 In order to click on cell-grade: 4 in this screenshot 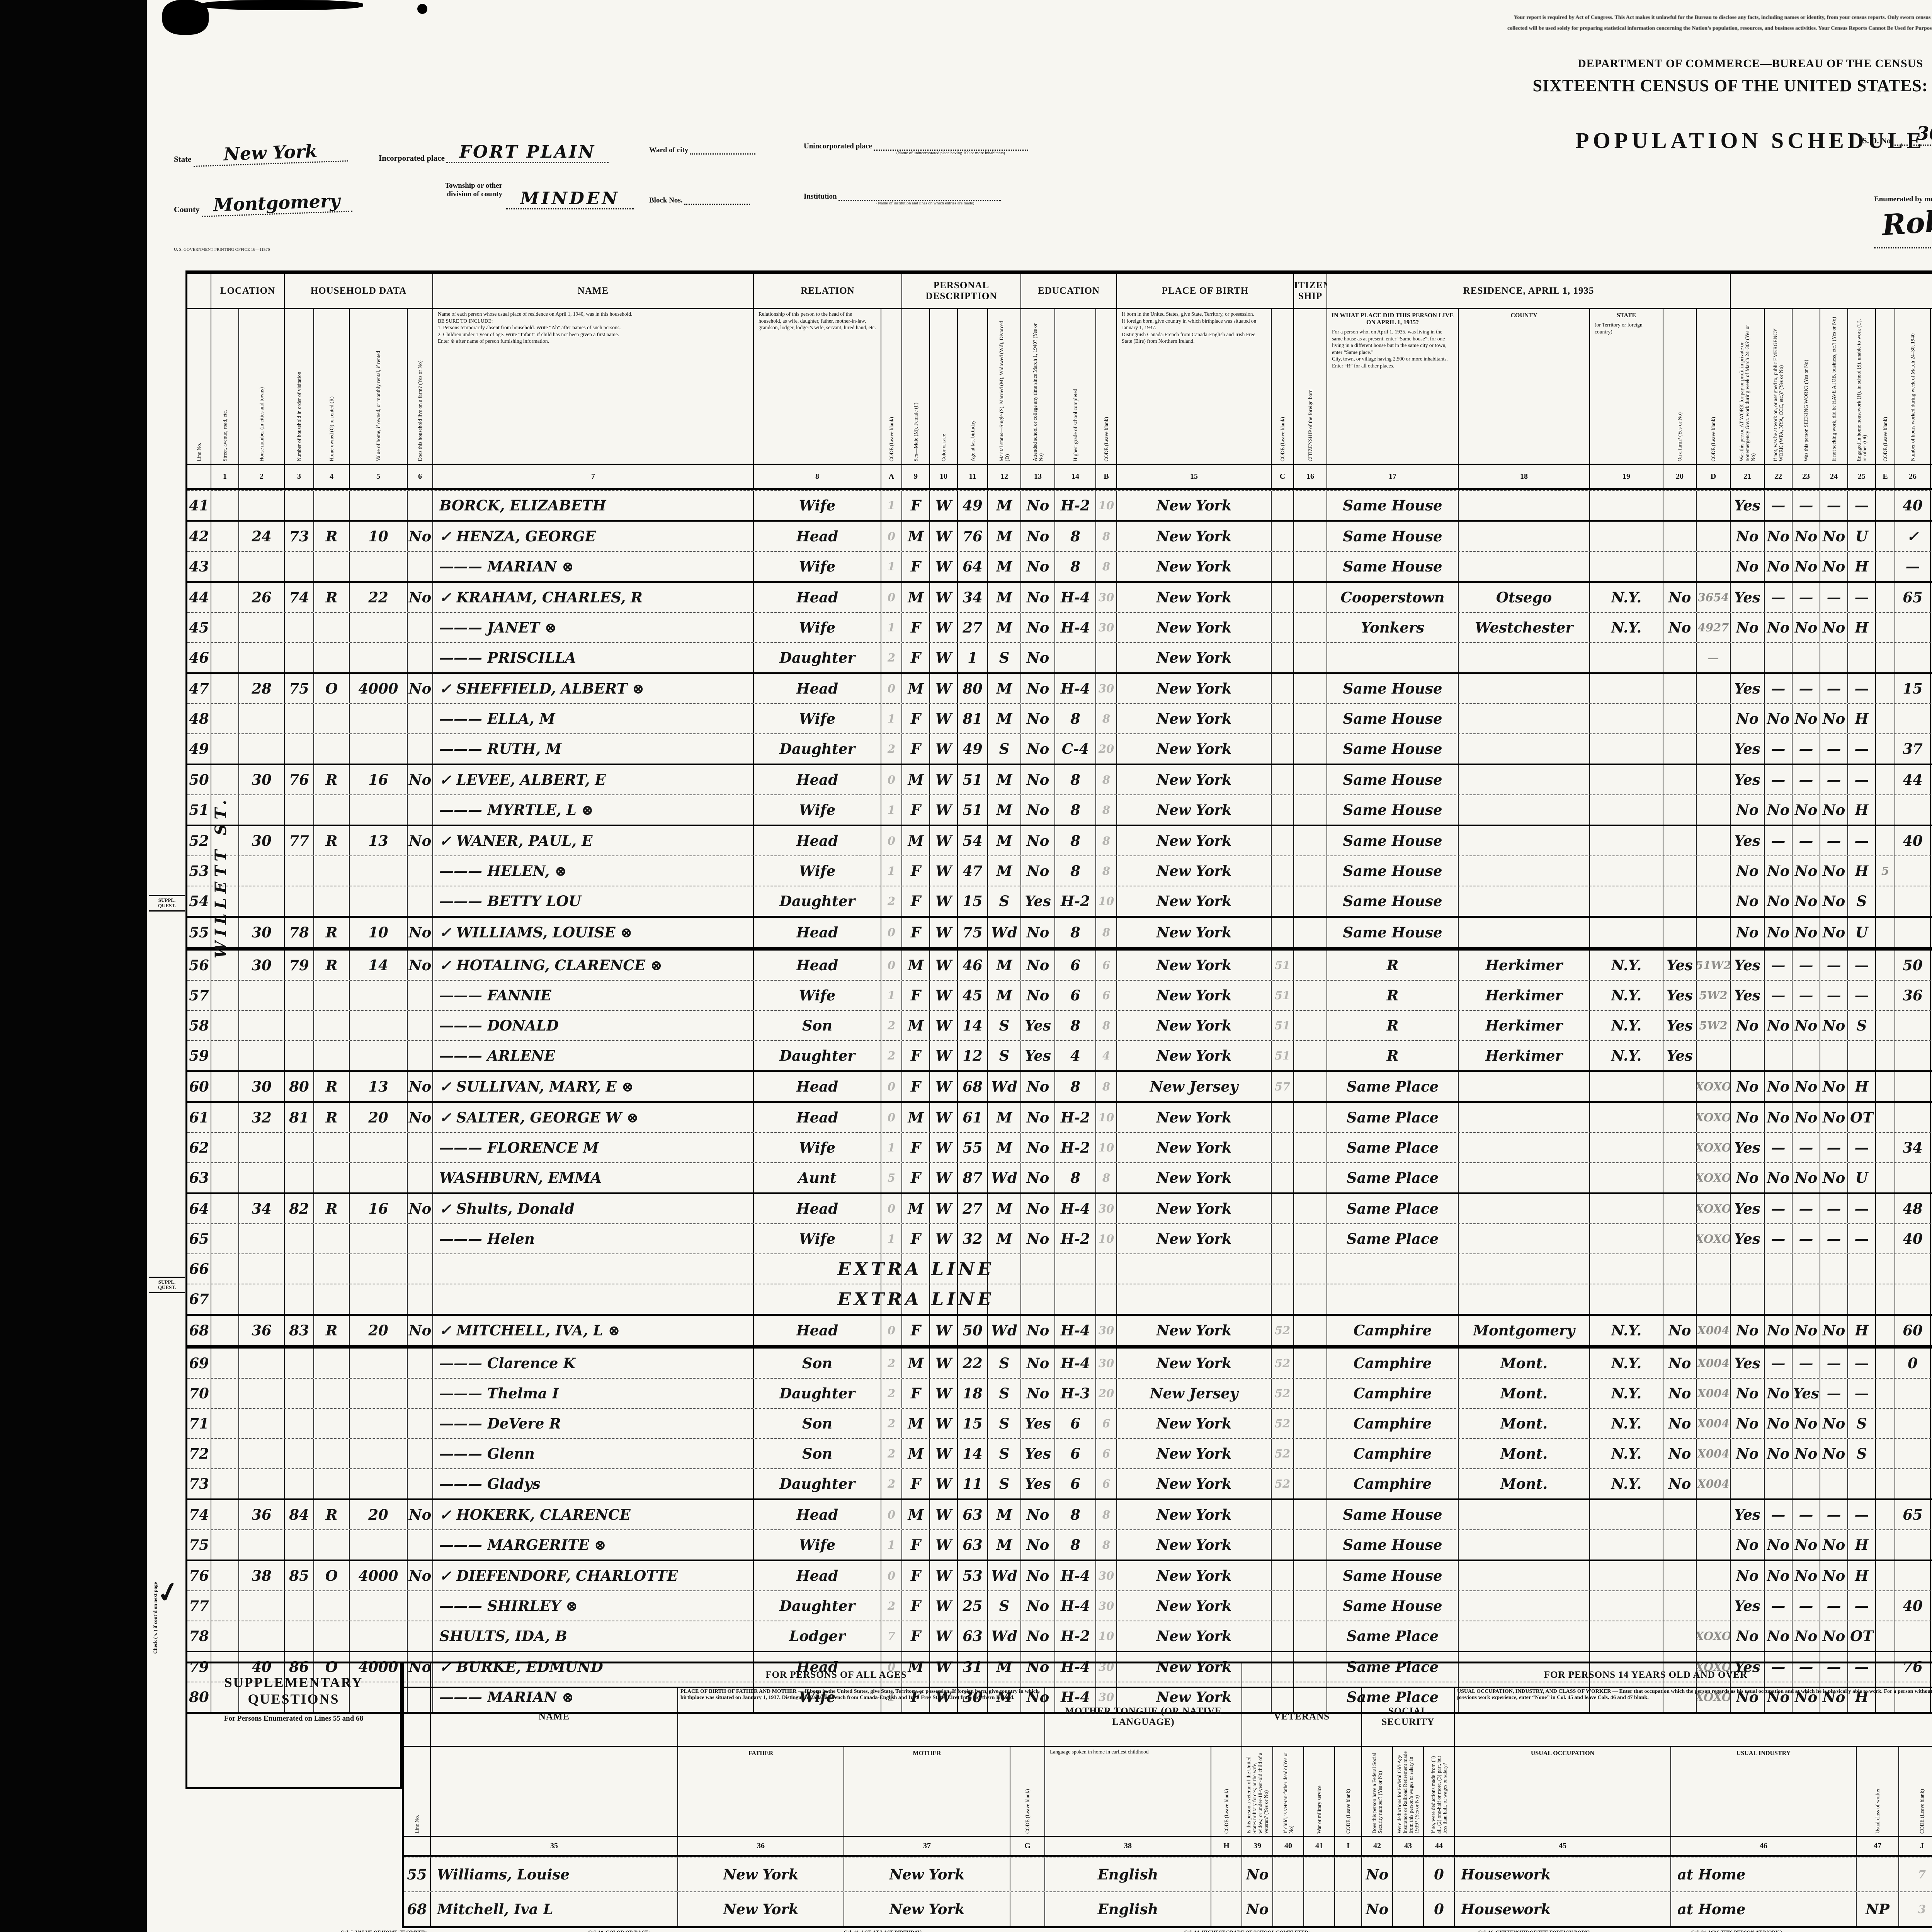, I will do `click(1076, 1056)`.